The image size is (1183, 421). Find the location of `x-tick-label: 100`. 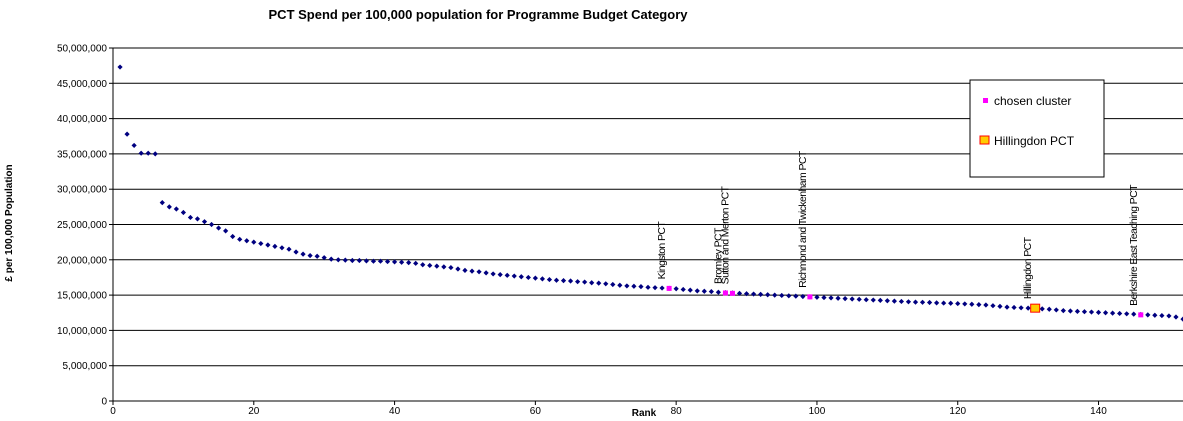

x-tick-label: 100 is located at coordinates (817, 411).